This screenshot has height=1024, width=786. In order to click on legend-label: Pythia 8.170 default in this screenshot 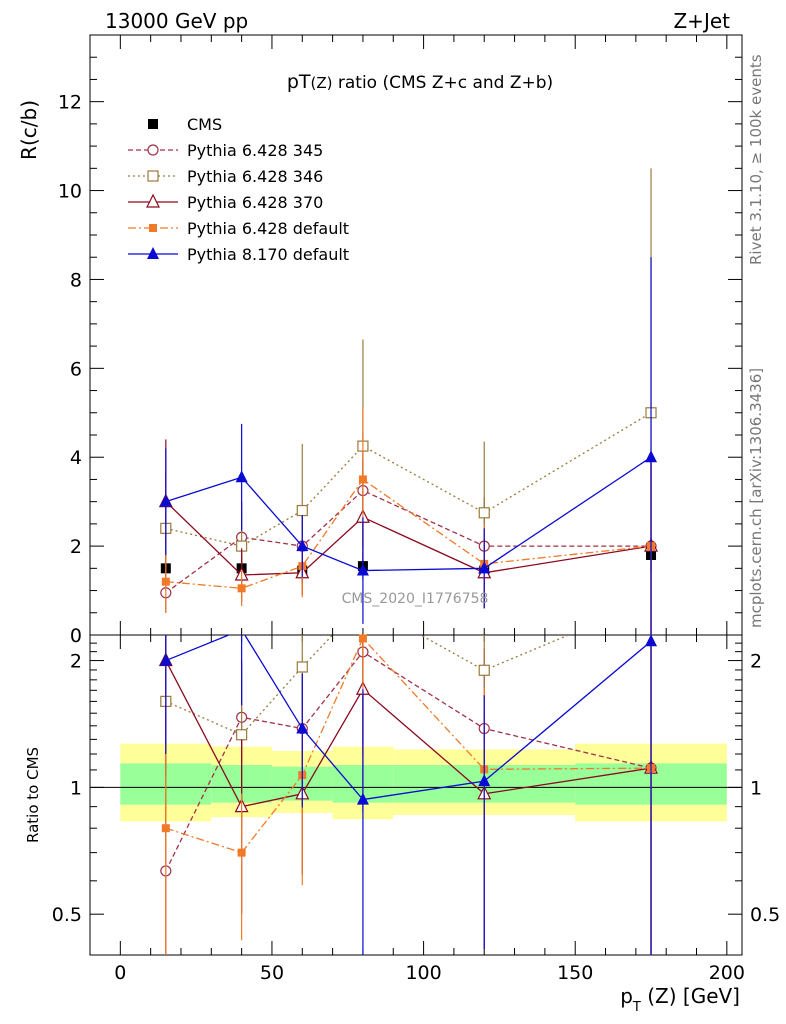, I will do `click(268, 254)`.